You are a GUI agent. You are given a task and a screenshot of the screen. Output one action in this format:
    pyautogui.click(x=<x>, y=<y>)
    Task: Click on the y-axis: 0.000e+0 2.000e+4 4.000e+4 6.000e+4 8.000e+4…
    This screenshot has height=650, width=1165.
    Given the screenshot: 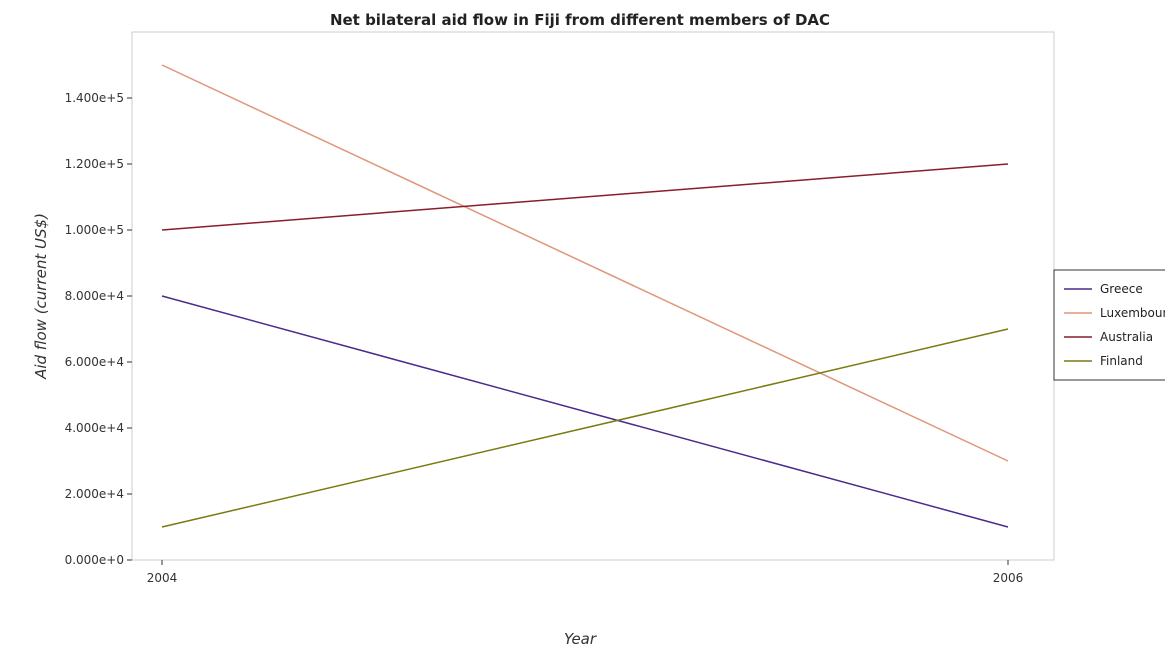 What is the action you would take?
    pyautogui.click(x=98, y=329)
    